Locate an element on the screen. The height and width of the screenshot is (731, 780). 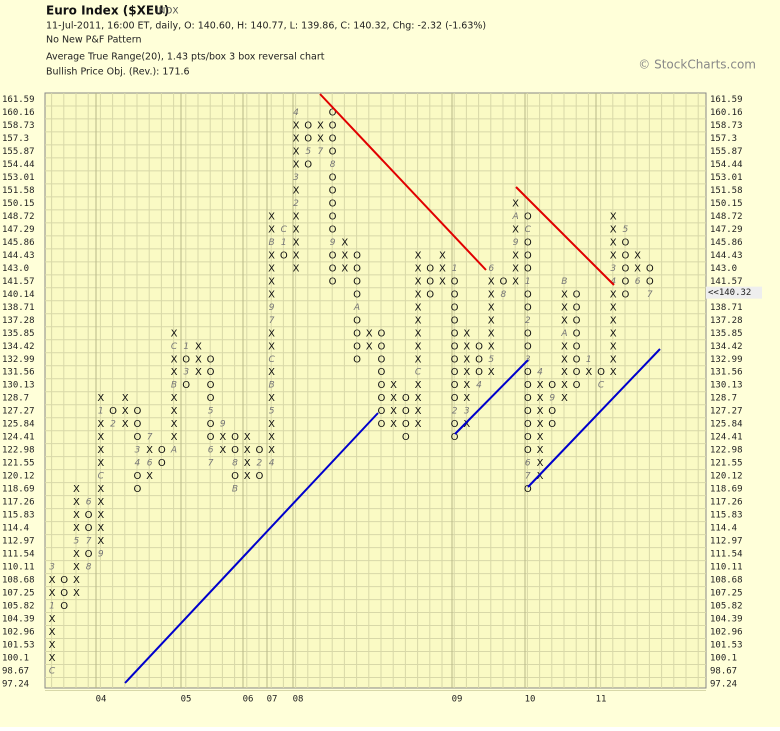
y-tick-label: 140.14 is located at coordinates (18, 295).